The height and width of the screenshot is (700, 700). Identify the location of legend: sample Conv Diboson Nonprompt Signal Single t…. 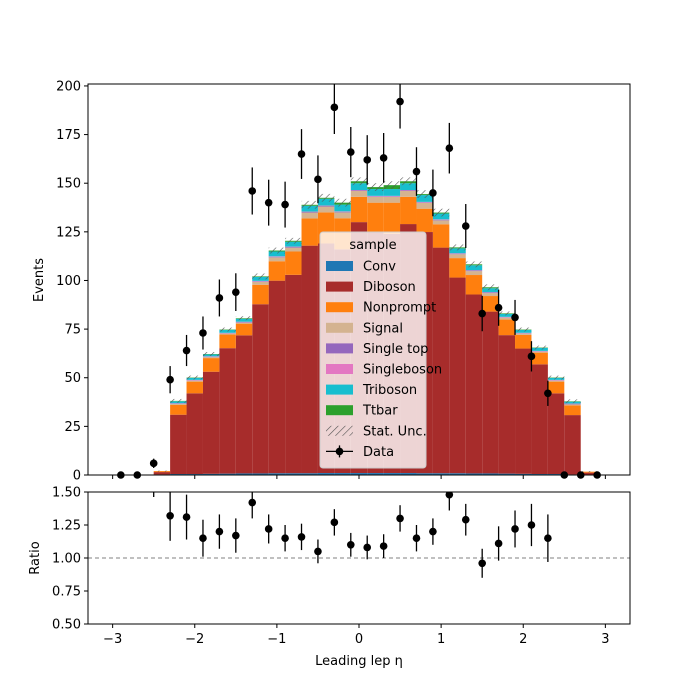
(380, 350).